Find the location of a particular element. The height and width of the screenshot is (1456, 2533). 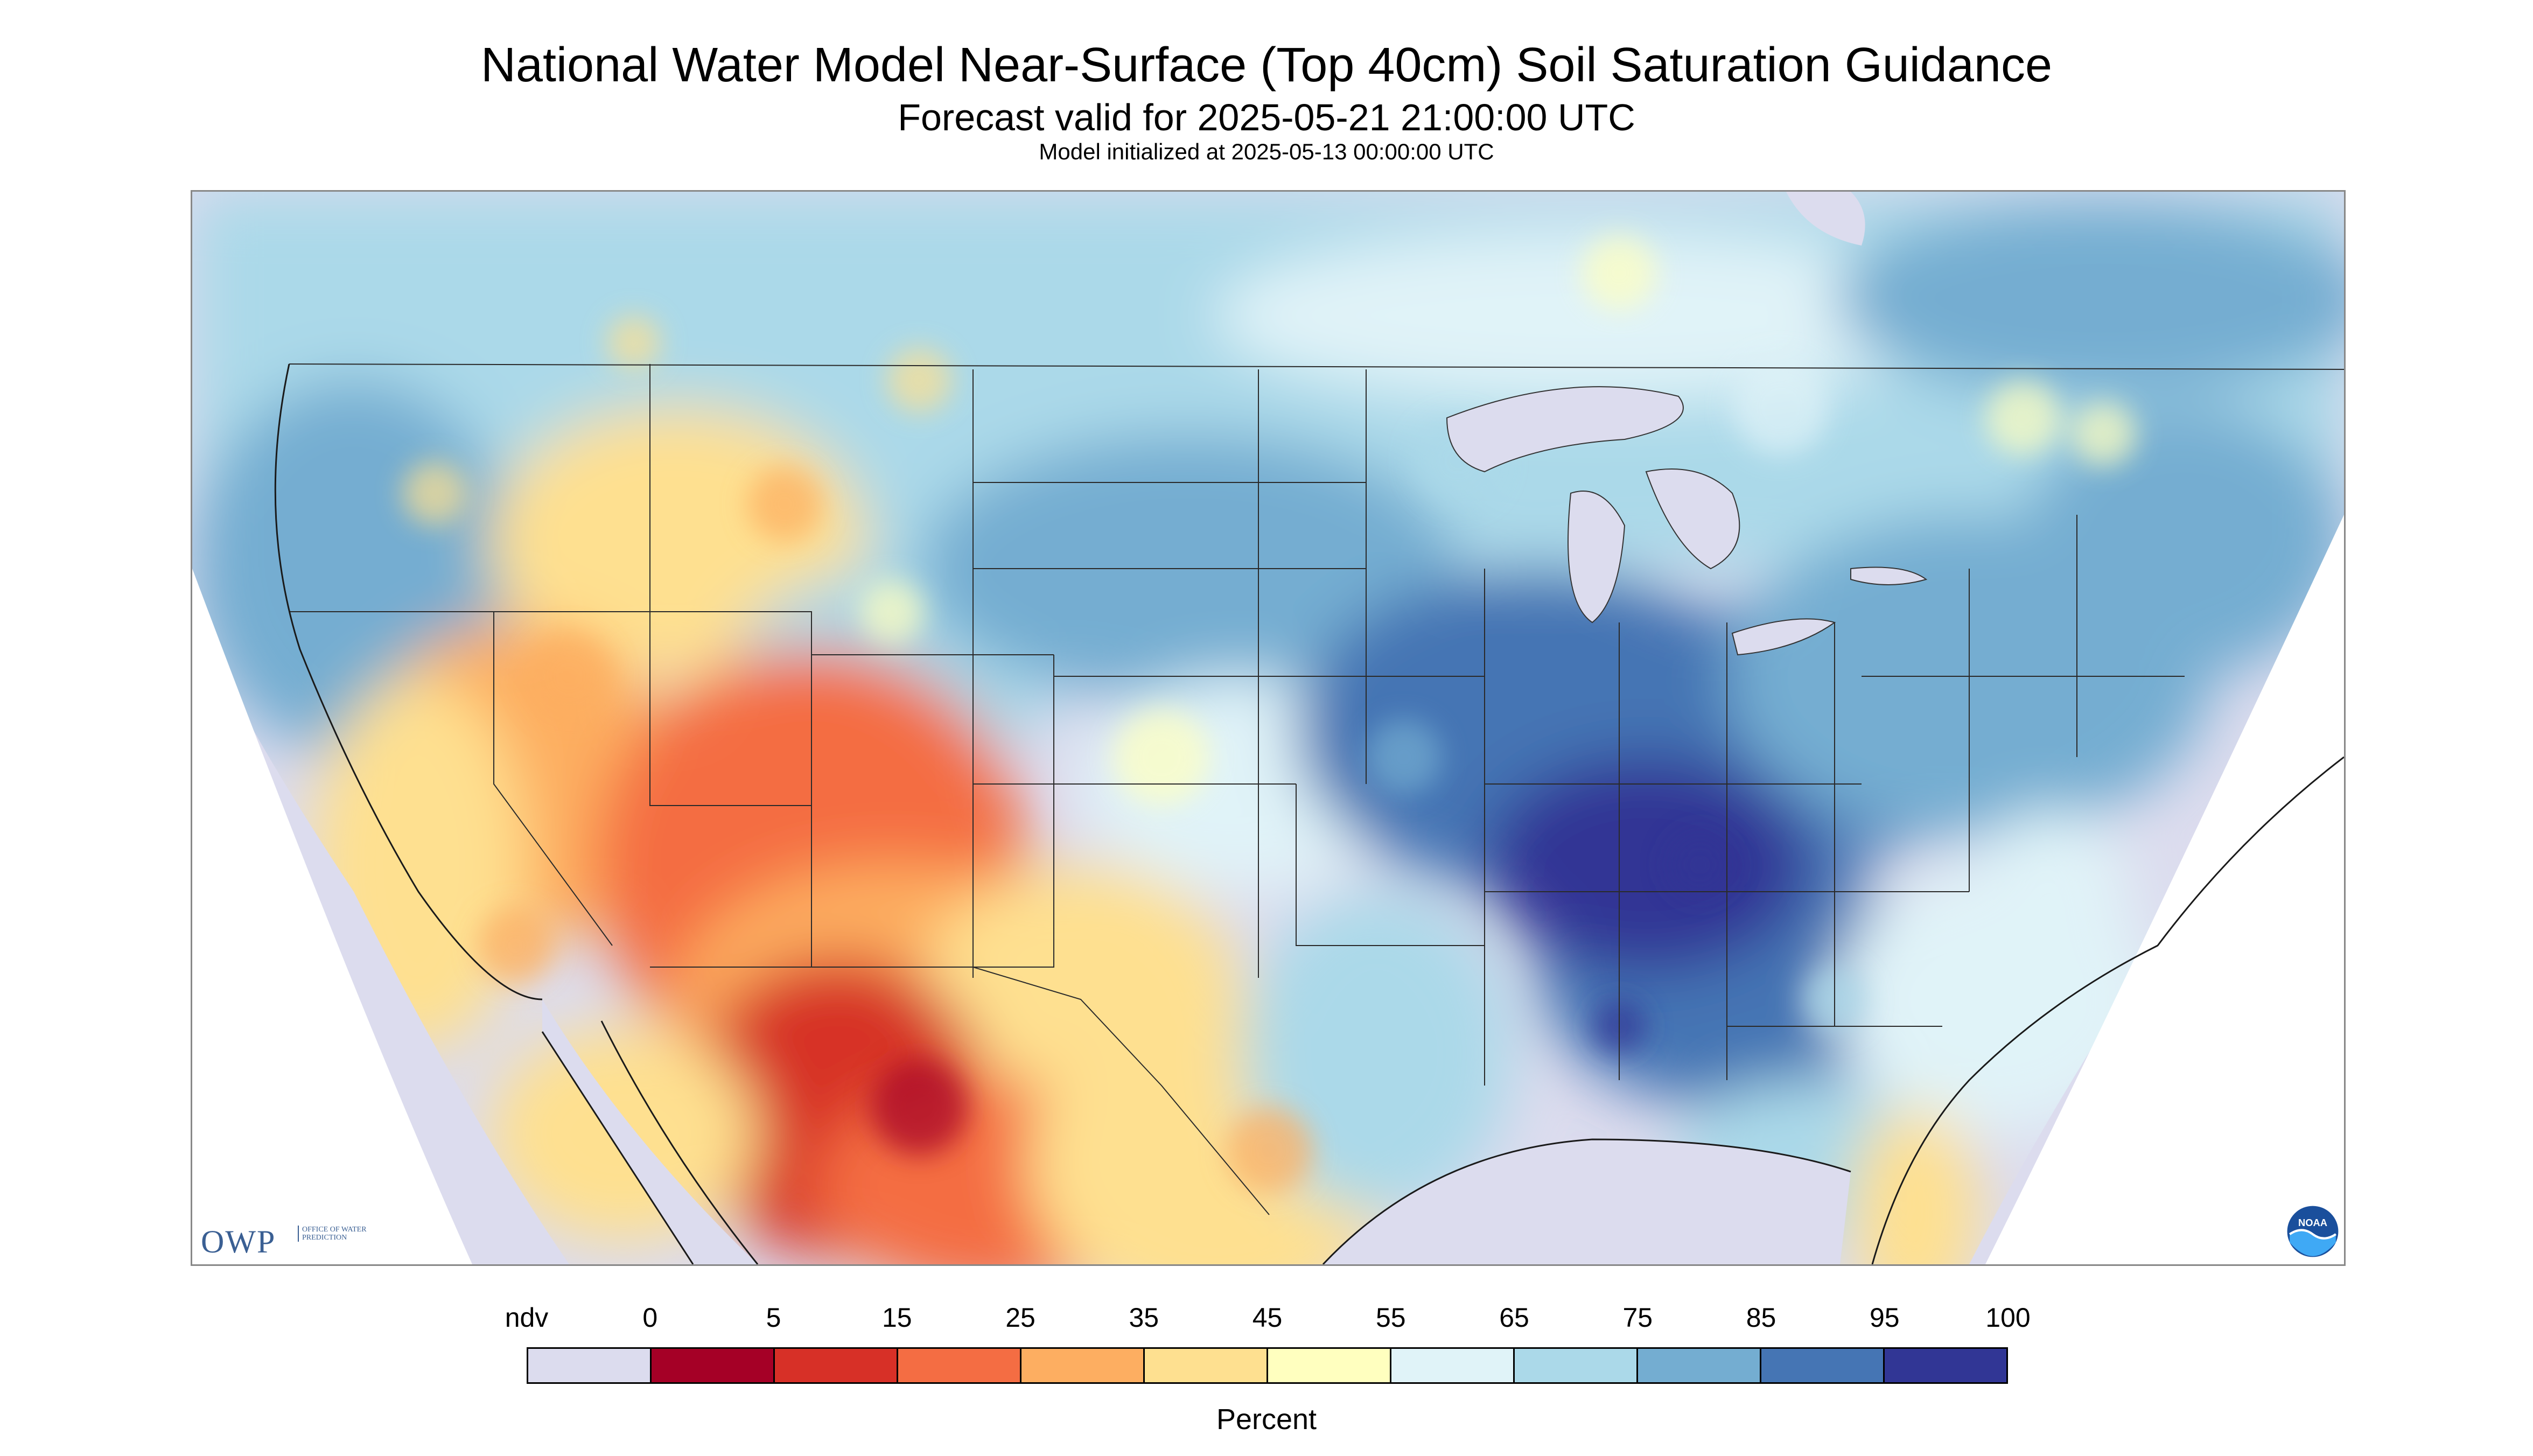

legend-tick-label: 65 is located at coordinates (1514, 1318).